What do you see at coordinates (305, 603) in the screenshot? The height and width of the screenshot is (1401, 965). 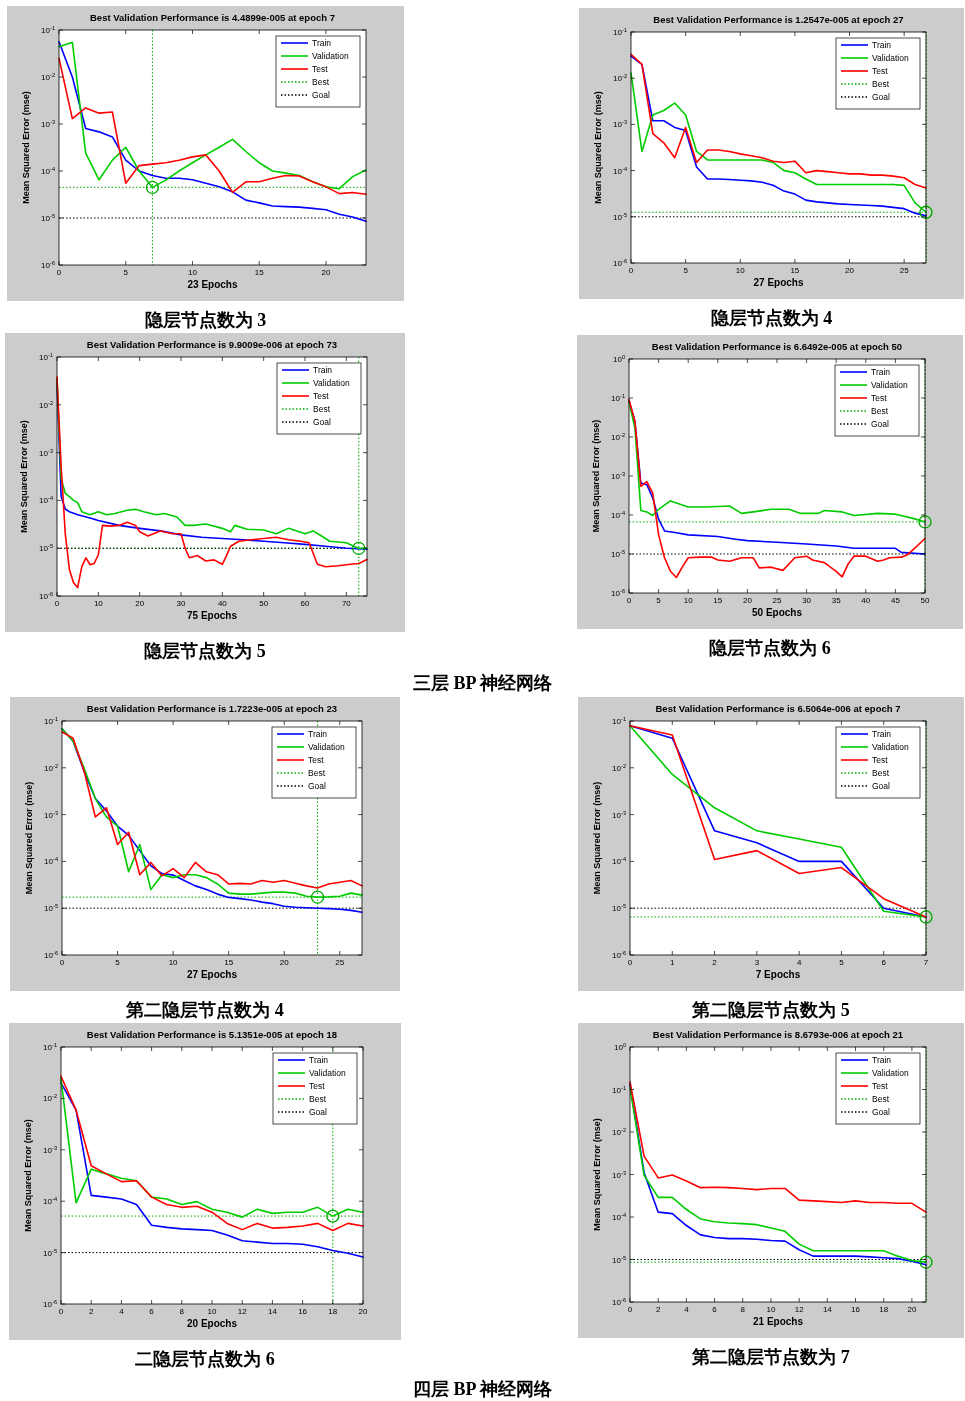 I see `x-tick-label: 60` at bounding box center [305, 603].